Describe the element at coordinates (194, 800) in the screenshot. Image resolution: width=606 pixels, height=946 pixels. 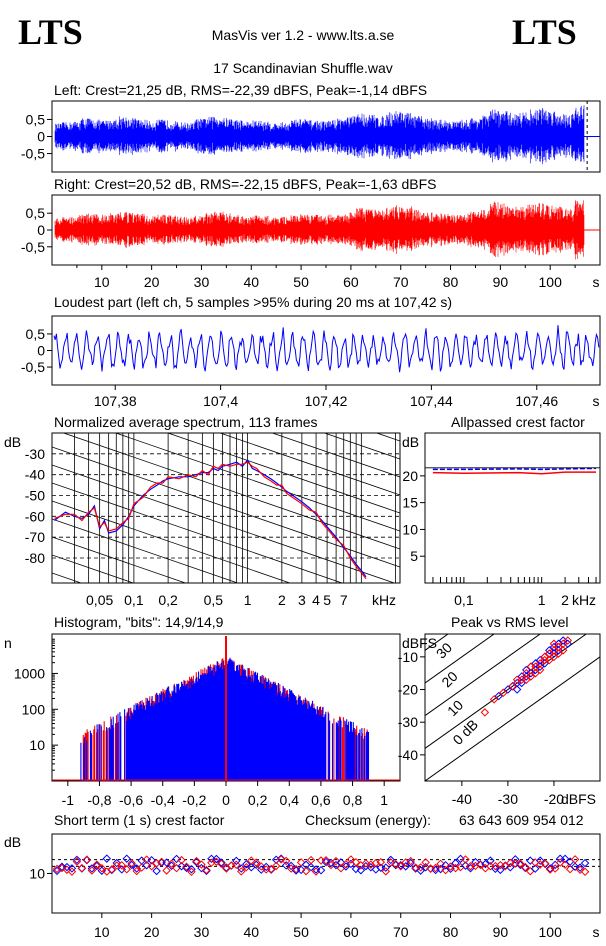
I see `x-tick-label: -0,2` at that location.